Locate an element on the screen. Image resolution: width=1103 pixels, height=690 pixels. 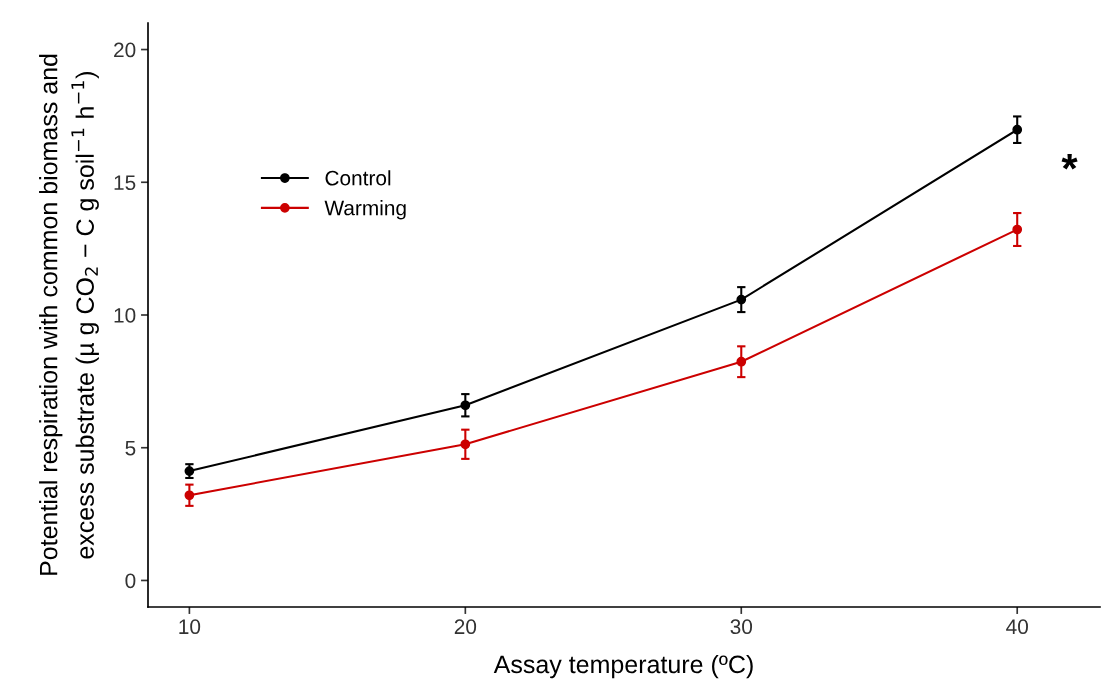
y-tick-label: 20 is located at coordinates (125, 50).